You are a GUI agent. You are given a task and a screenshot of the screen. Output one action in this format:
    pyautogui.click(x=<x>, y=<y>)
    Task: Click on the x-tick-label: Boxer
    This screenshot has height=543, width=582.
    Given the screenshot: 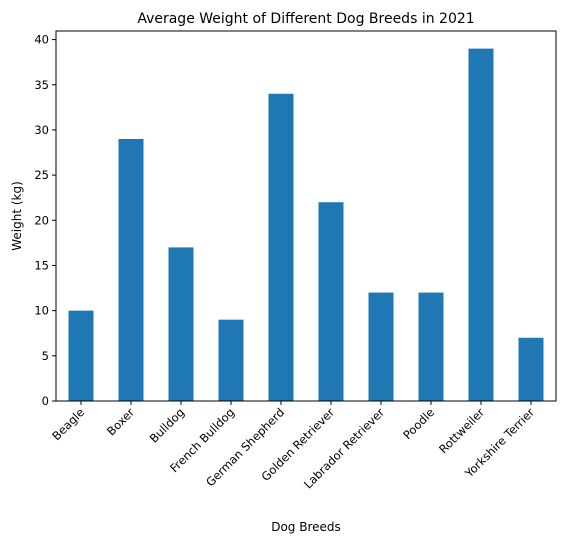 What is the action you would take?
    pyautogui.click(x=120, y=421)
    